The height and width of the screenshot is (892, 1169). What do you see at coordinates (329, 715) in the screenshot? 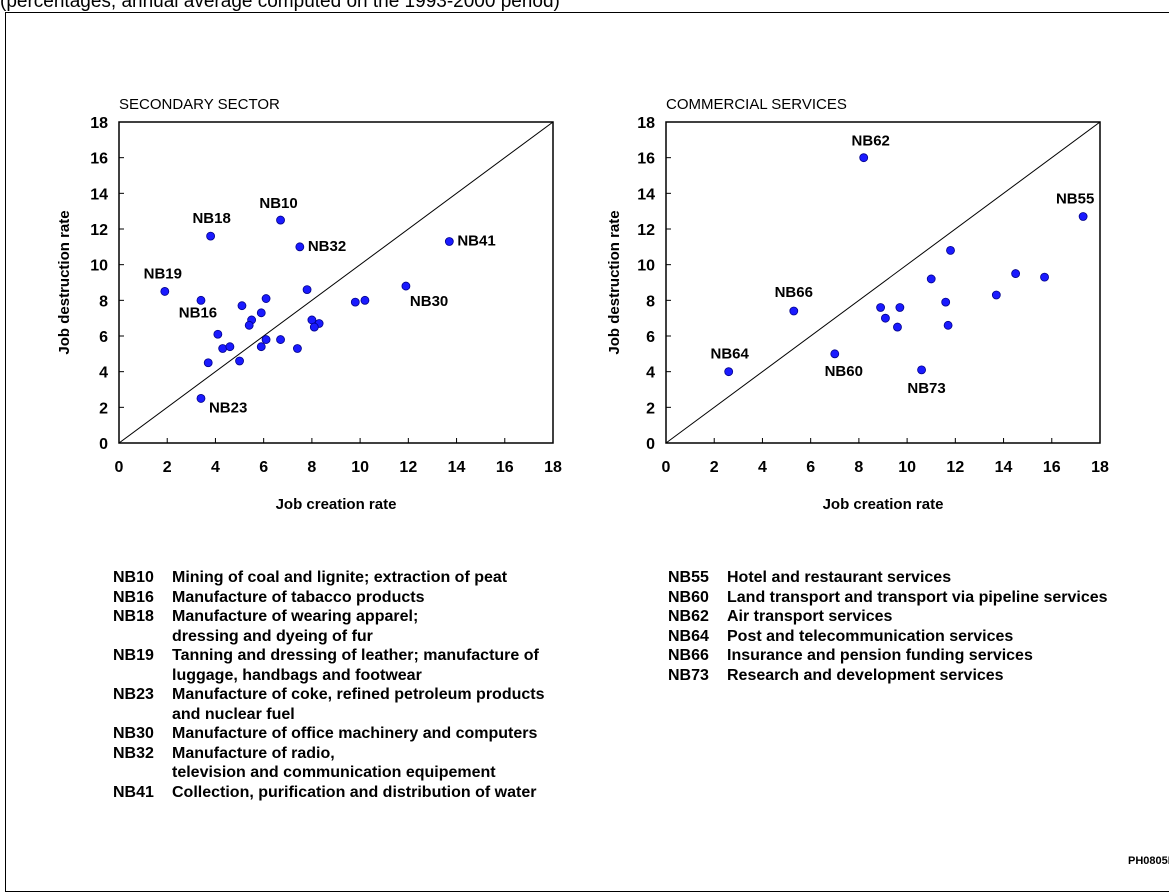
I see `legend-entry: and nuclear fuel` at bounding box center [329, 715].